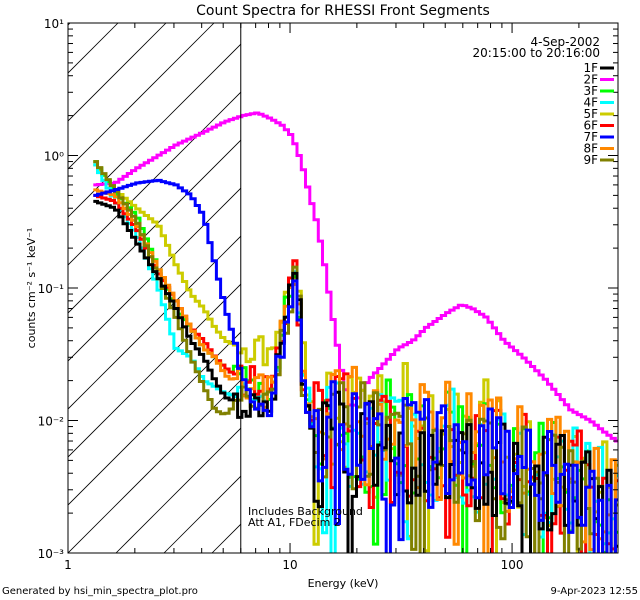  I want to click on legend-label-8F: 8F, so click(590, 149).